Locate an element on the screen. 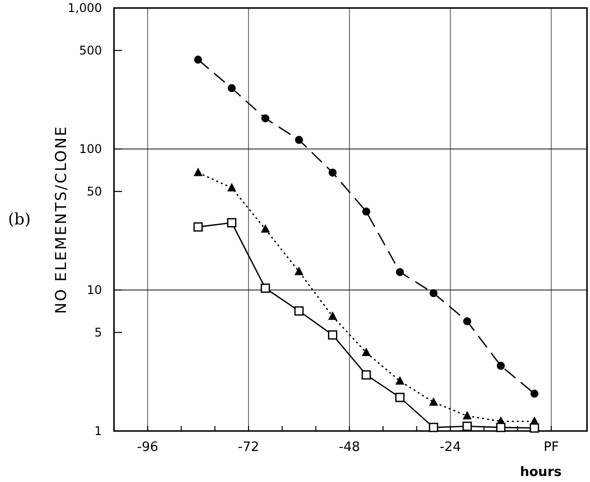  x-tick-label: -48 is located at coordinates (349, 447).